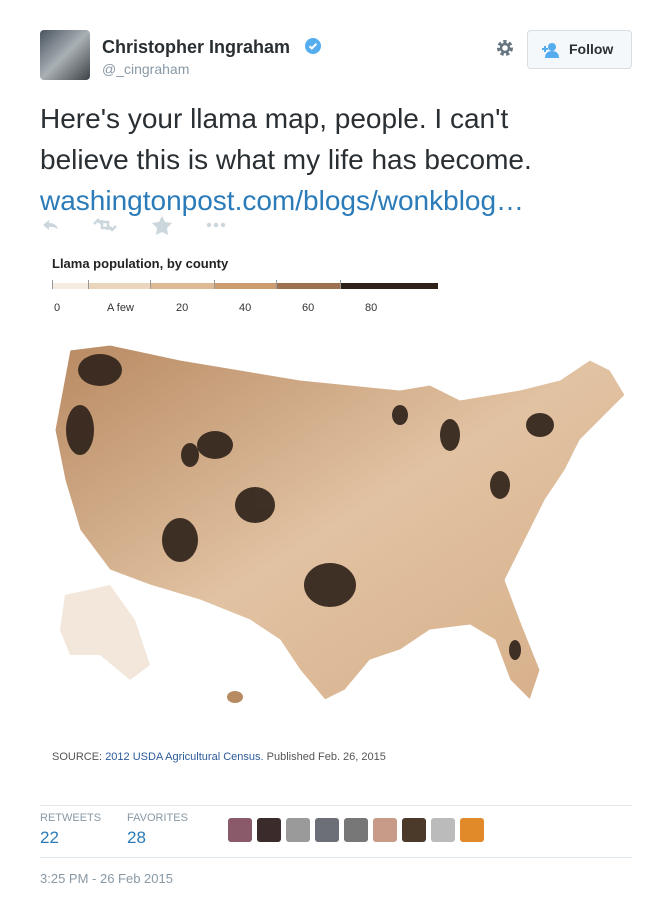 This screenshot has height=920, width=672. Describe the element at coordinates (196, 47) in the screenshot. I see `author-name: Christopher Ingraham` at that location.